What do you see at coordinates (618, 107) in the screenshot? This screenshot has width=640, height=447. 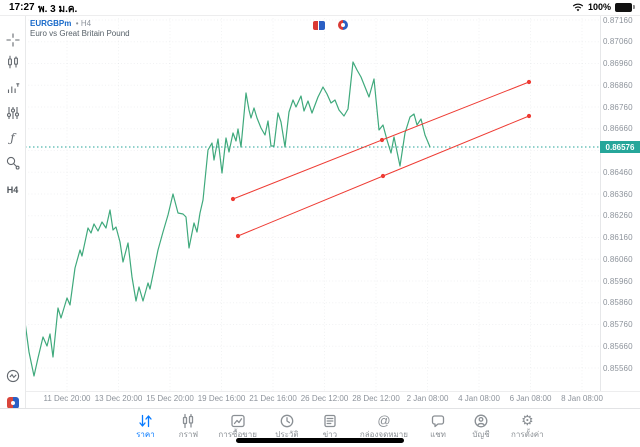 I see `price-axis-label: 0.86760` at bounding box center [618, 107].